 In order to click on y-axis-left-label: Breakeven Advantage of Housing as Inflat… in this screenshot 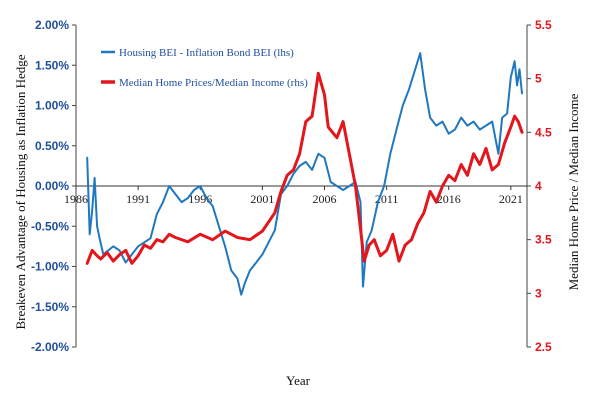, I will do `click(20, 191)`.